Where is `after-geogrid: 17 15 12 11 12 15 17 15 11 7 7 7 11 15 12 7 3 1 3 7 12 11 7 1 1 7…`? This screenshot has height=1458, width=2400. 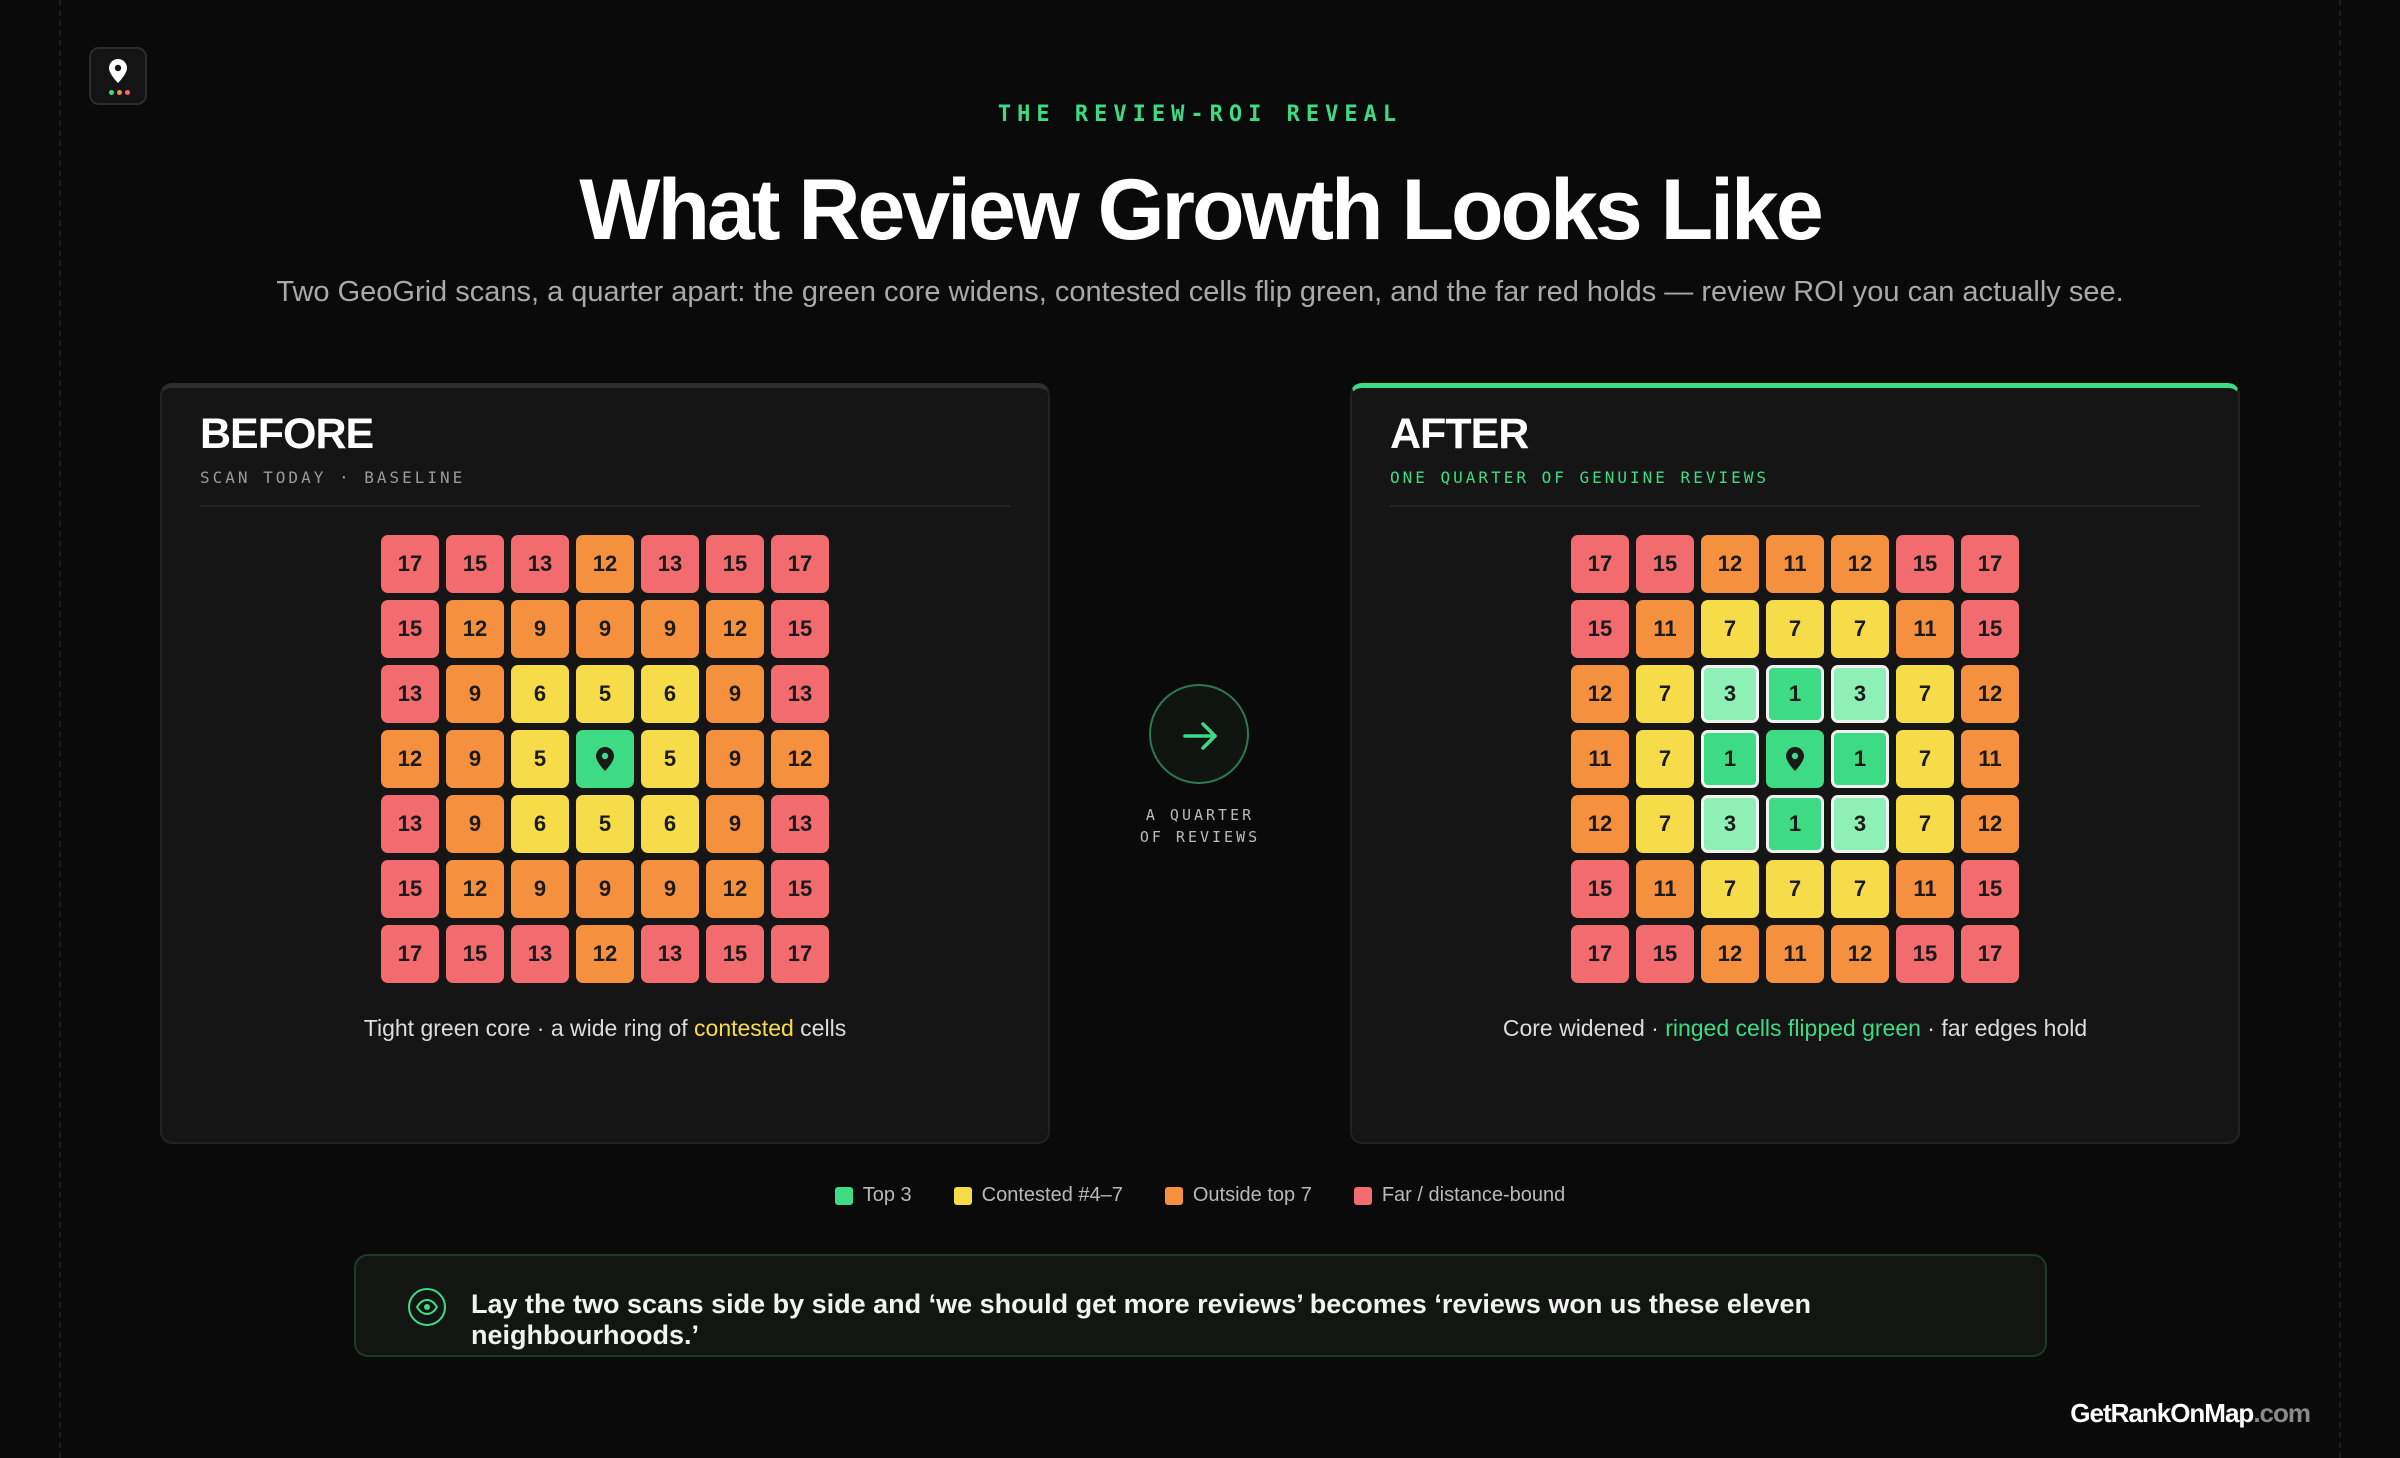
after-geogrid: 17 15 12 11 12 15 17 15 11 7 7 7 11 15 12 7 3 1 3 7 12 11 7 1 1 7… is located at coordinates (1796, 759).